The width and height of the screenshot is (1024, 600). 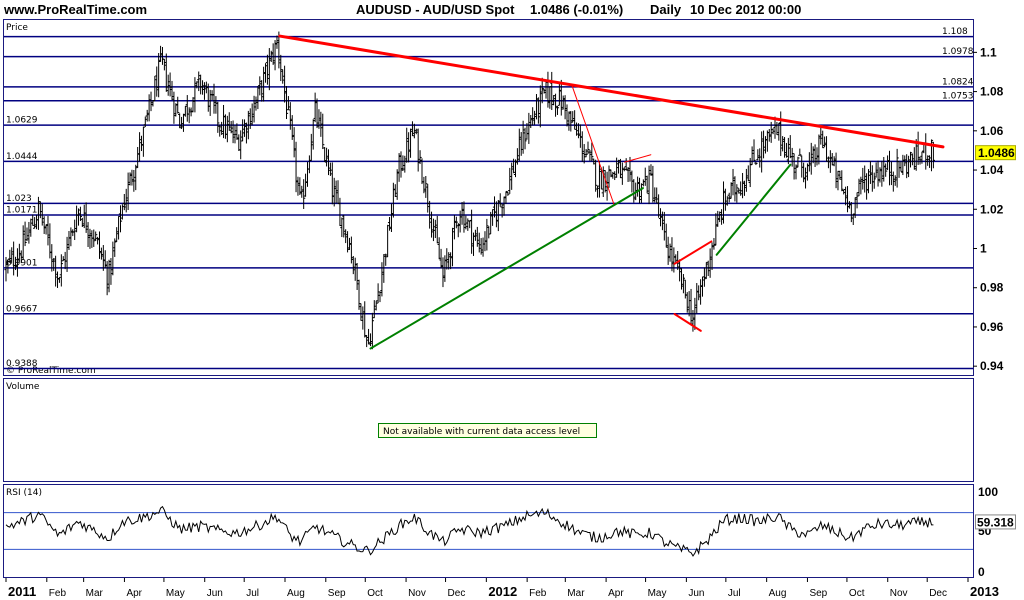 What do you see at coordinates (992, 92) in the screenshot?
I see `price-tick-label: 1.08` at bounding box center [992, 92].